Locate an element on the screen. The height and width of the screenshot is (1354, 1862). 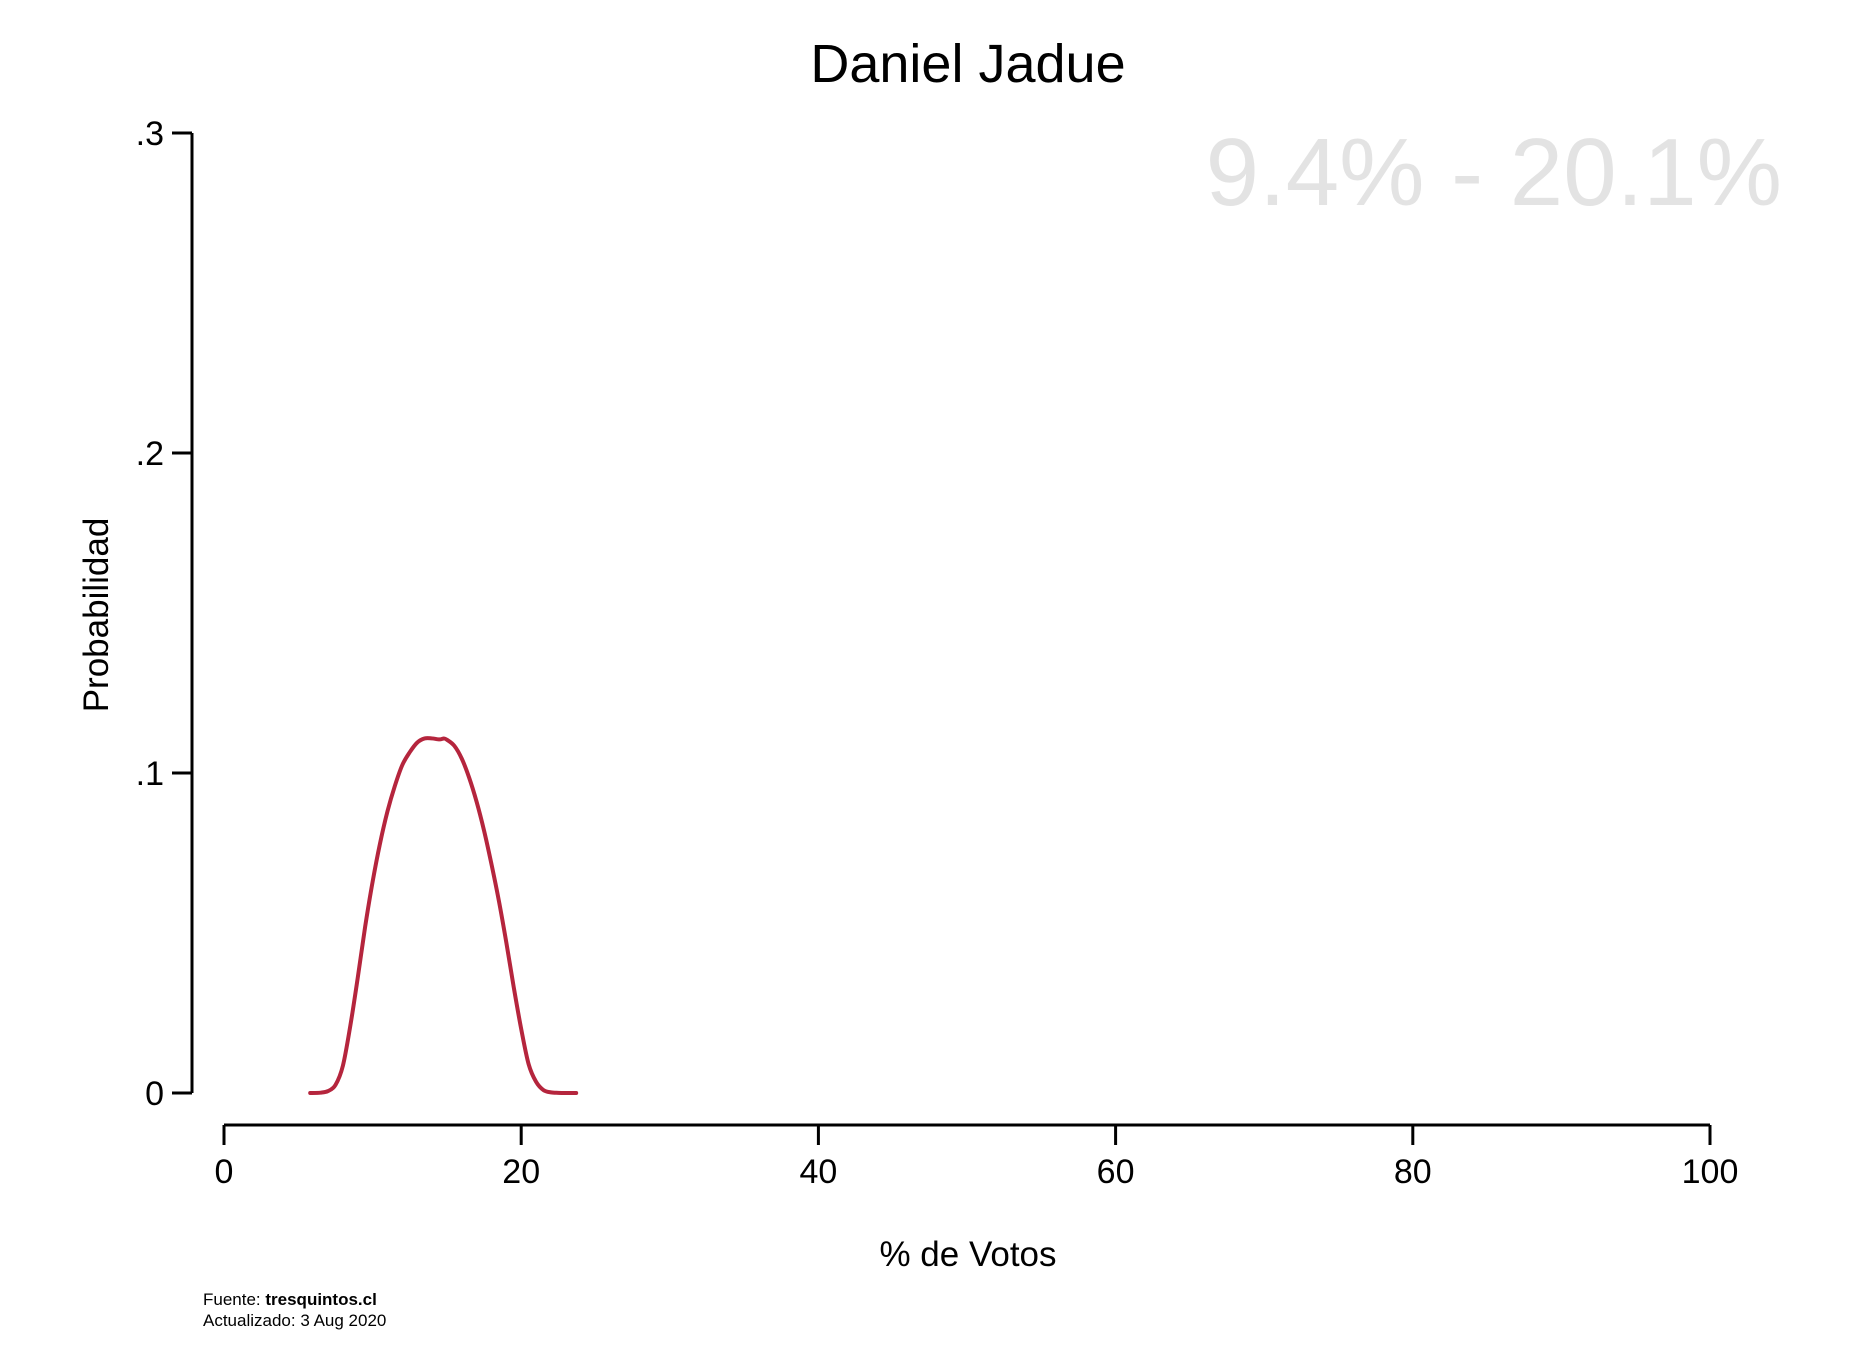
x-tick-label: 20 is located at coordinates (521, 1172).